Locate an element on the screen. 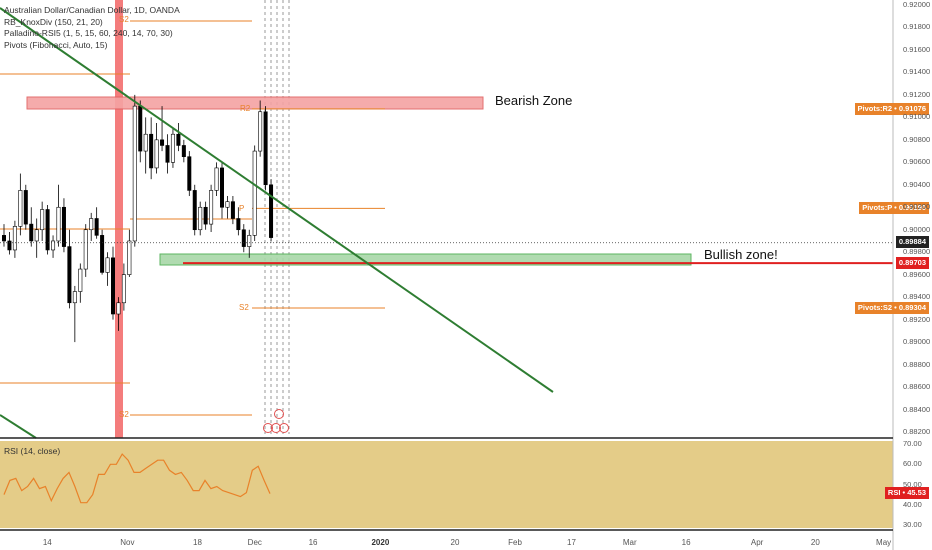  x-tick-label: May is located at coordinates (884, 542).